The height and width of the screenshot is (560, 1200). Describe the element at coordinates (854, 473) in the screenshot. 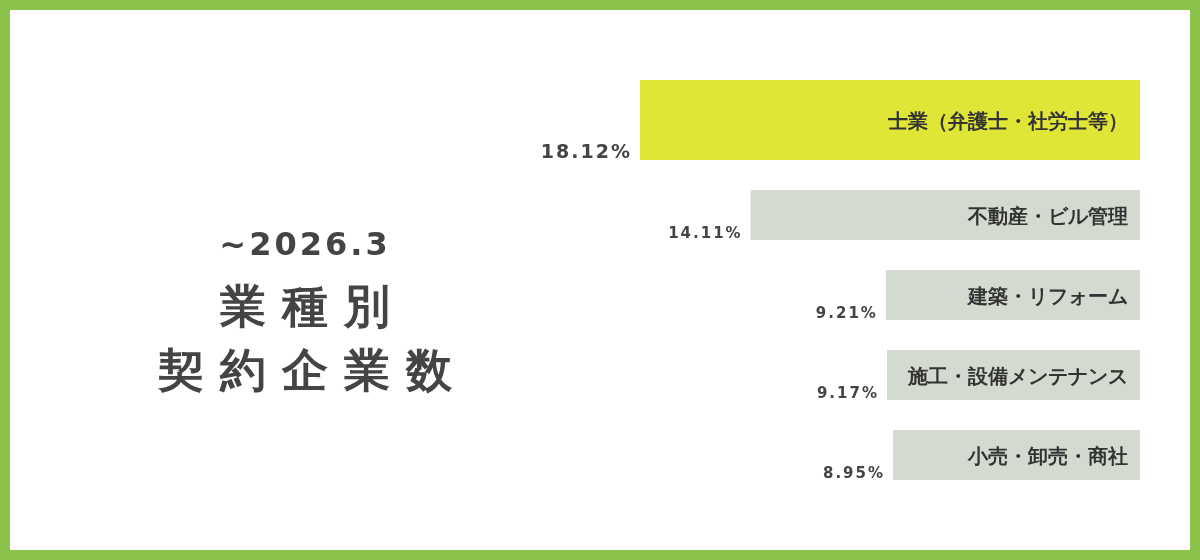

I see `data-label: 8.95%` at that location.